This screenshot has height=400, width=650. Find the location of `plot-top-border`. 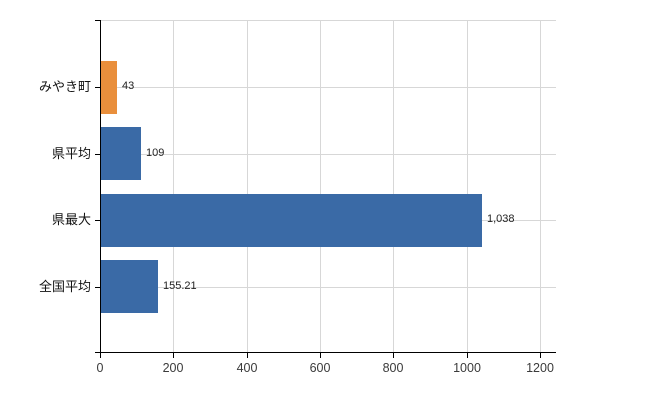

plot-top-border is located at coordinates (328, 20).